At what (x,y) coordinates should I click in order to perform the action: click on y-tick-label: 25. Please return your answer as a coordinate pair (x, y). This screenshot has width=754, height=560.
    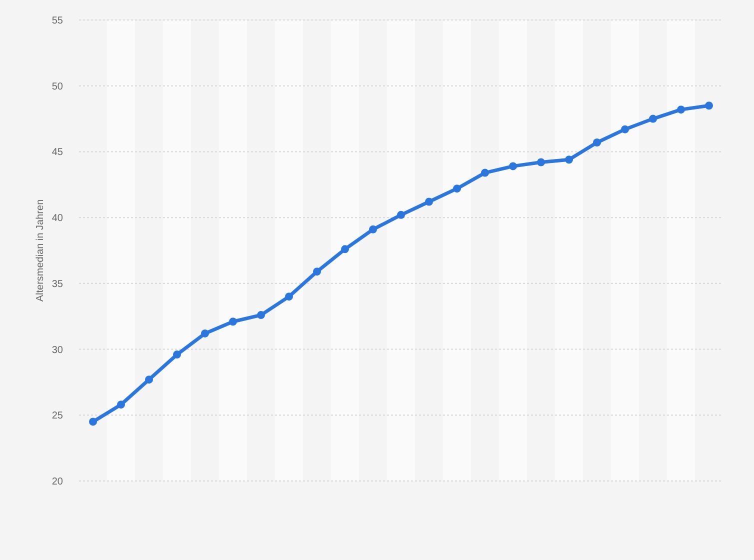
    Looking at the image, I should click on (58, 416).